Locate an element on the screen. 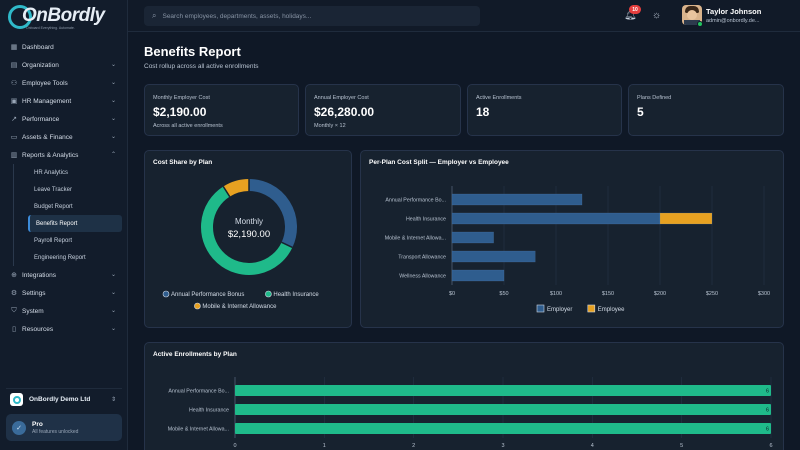 The image size is (800, 450). sidebar-item-resources: ▯ Resources ⌄ is located at coordinates (64, 329).